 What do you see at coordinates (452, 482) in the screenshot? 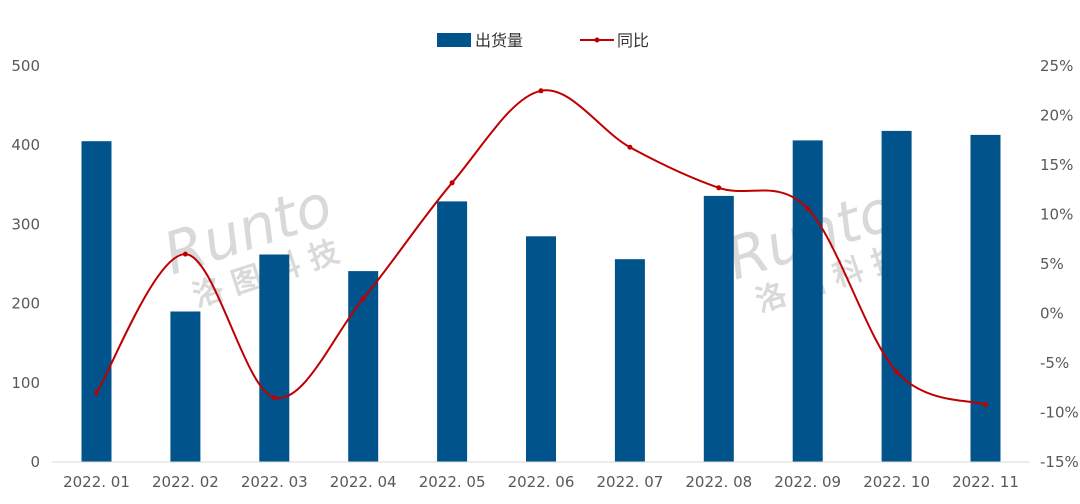
I see `x-tick-label: 2022. 05` at bounding box center [452, 482].